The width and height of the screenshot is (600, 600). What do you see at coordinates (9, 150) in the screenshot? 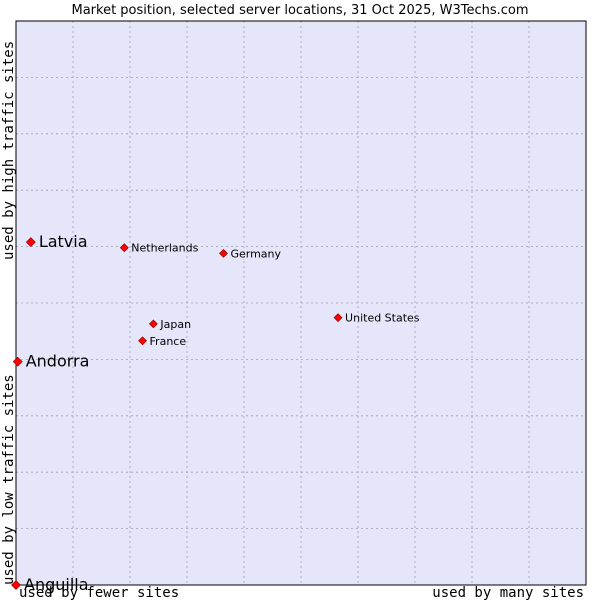
I see `y-axis-label-high: used by high traffic sites` at bounding box center [9, 150].